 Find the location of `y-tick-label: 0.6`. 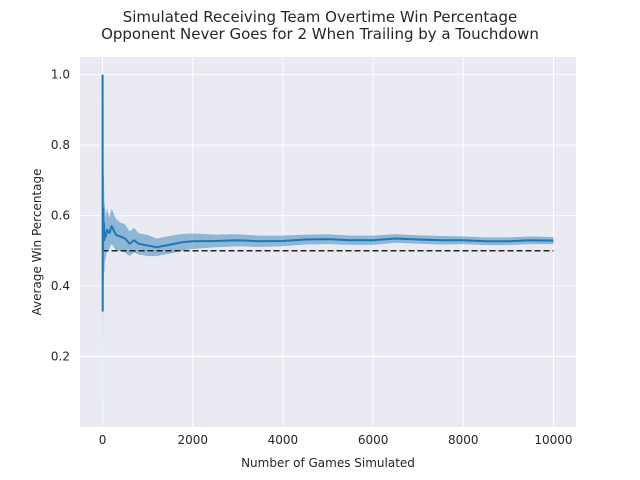

y-tick-label: 0.6 is located at coordinates (60, 216).